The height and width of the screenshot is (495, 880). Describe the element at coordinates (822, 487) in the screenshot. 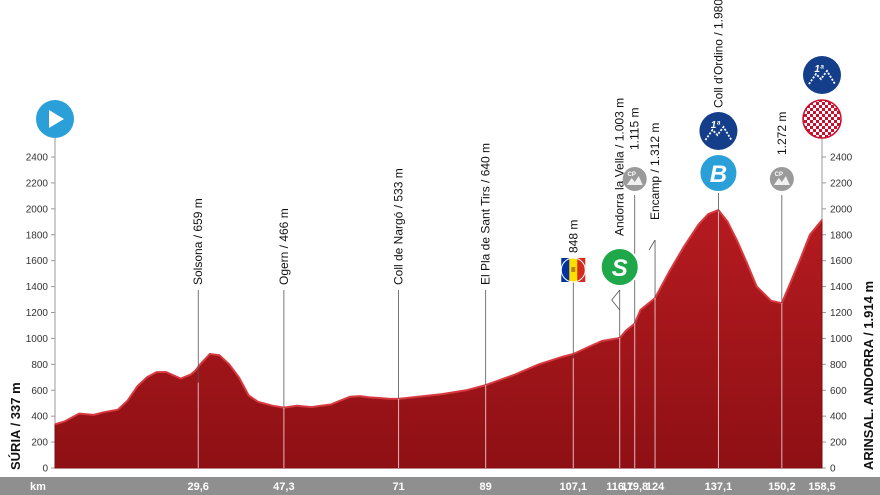

I see `x-tick-label: 158,5` at that location.